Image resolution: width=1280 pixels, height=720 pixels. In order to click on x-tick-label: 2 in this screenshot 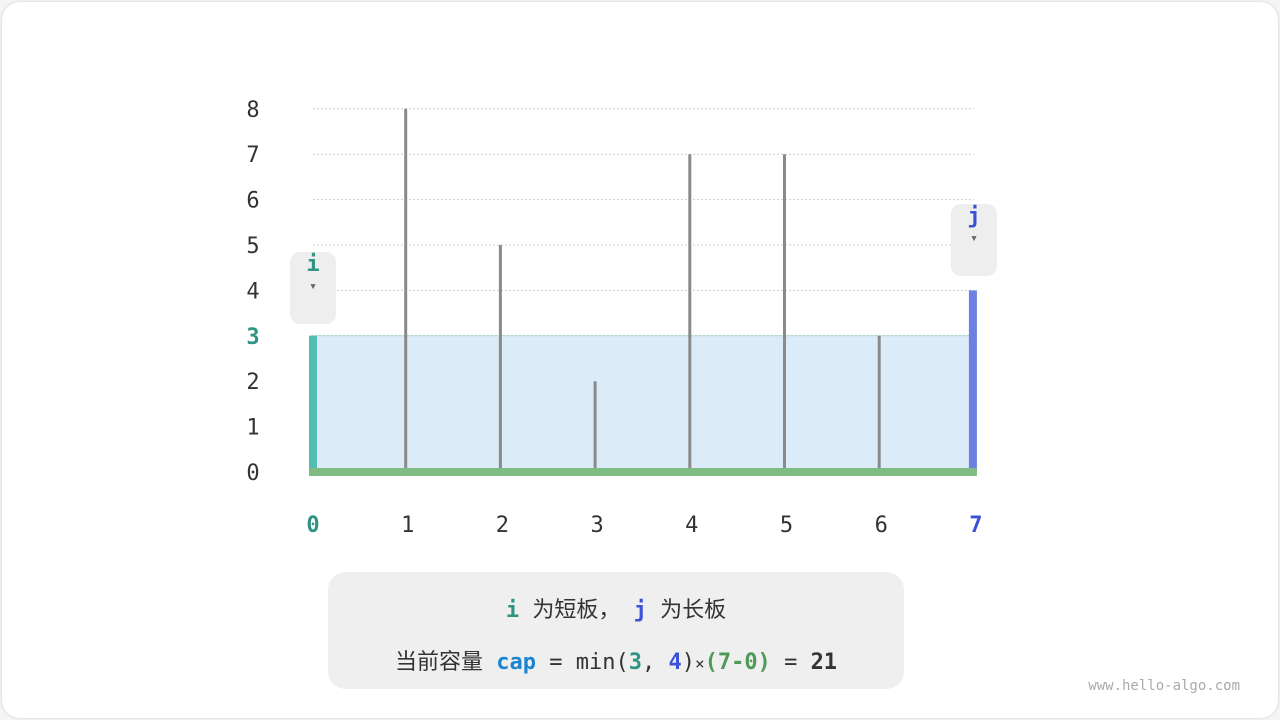, I will do `click(502, 525)`.